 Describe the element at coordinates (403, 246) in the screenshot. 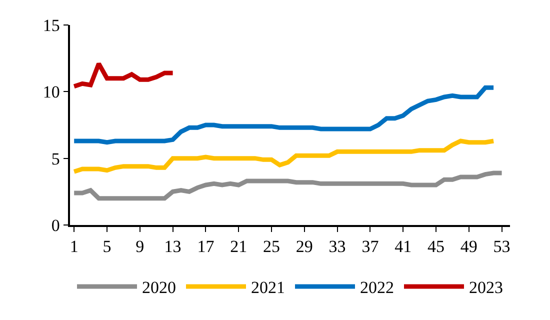

I see `x-tick-label: 41` at that location.